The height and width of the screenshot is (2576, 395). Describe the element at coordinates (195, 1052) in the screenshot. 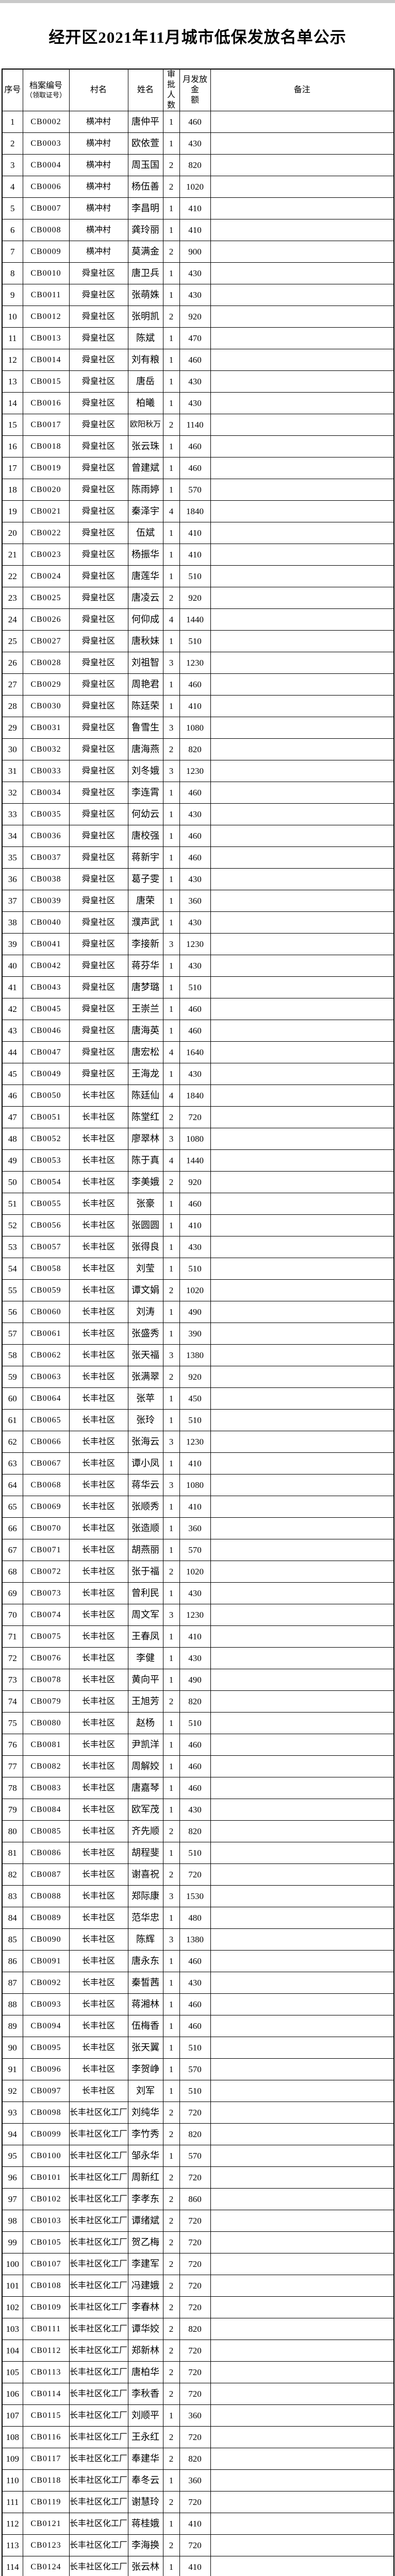

I see `cell-amount: 1640` at that location.